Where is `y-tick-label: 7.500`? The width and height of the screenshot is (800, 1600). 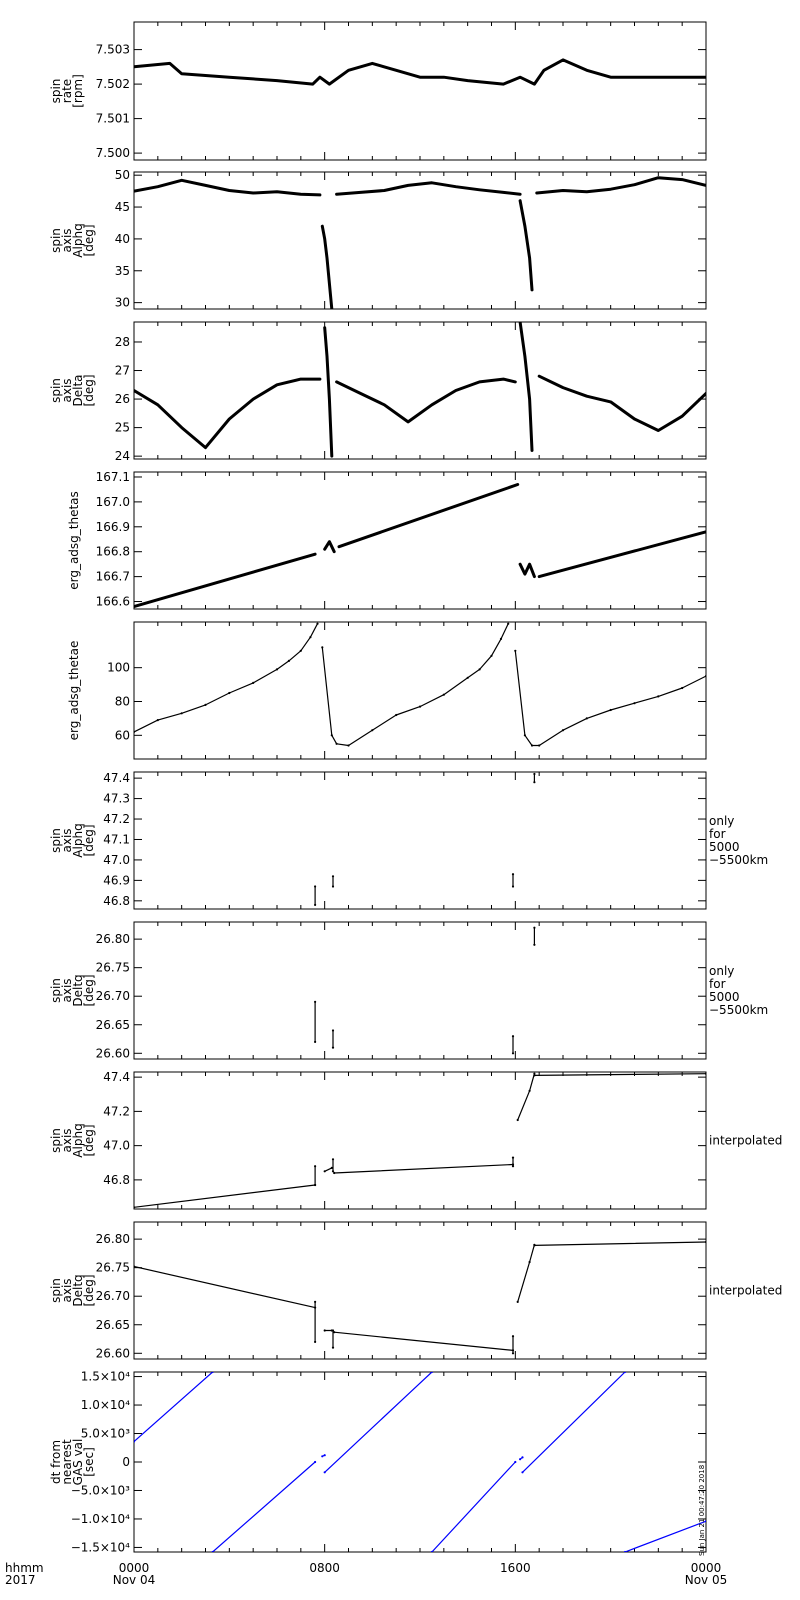
y-tick-label: 7.500 is located at coordinates (113, 153).